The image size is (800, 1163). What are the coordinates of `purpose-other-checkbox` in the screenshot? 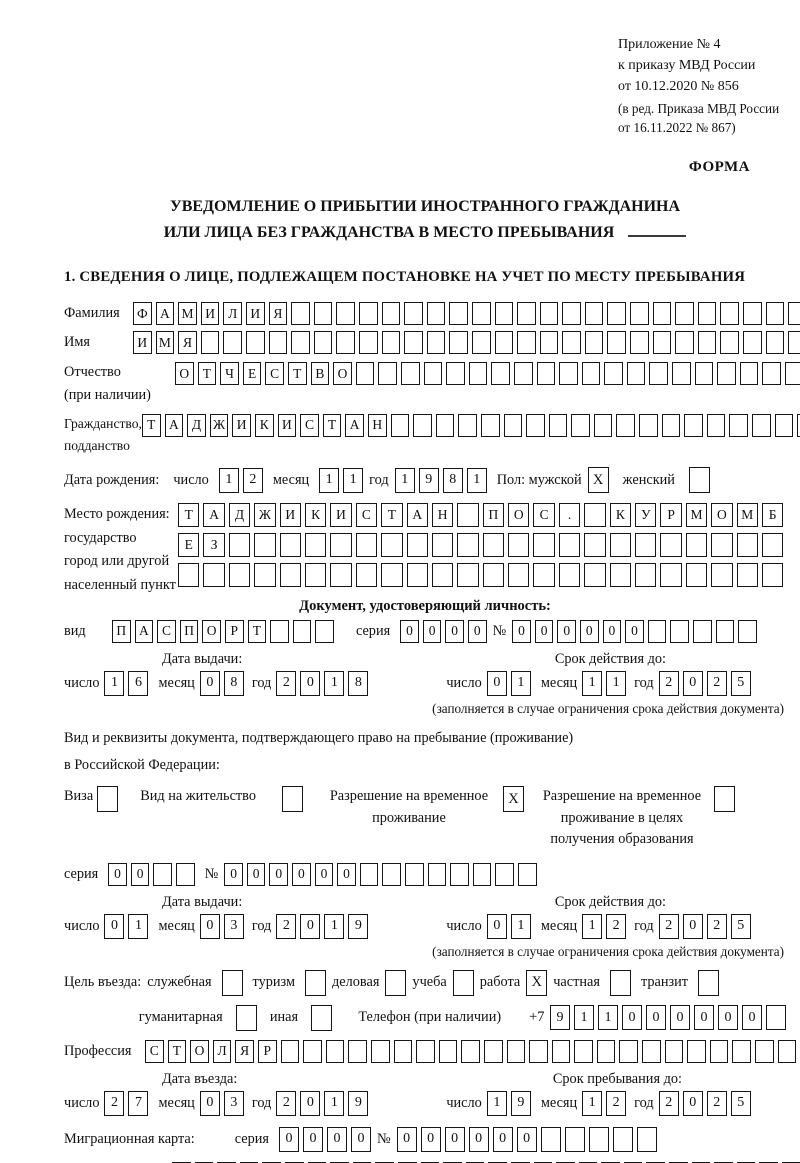 It's located at (322, 1017).